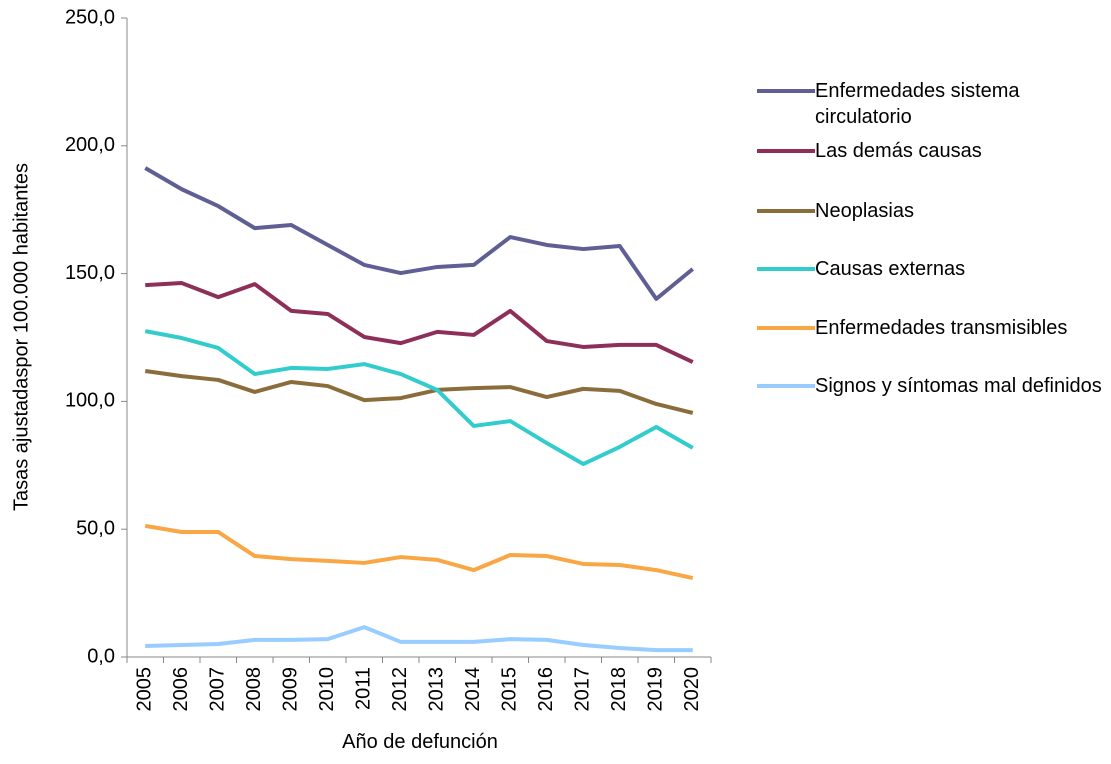  I want to click on legend-item: Enfermedades transmisibles, so click(932, 328).